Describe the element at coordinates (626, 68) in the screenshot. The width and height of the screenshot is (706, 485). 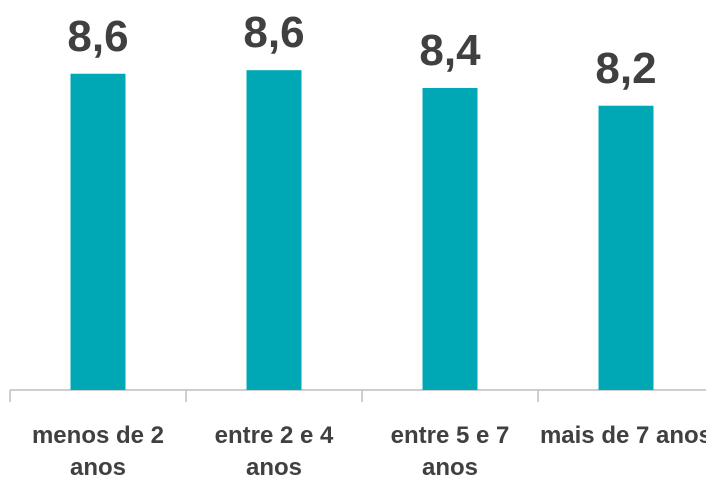
I see `value-label: 8,2` at that location.